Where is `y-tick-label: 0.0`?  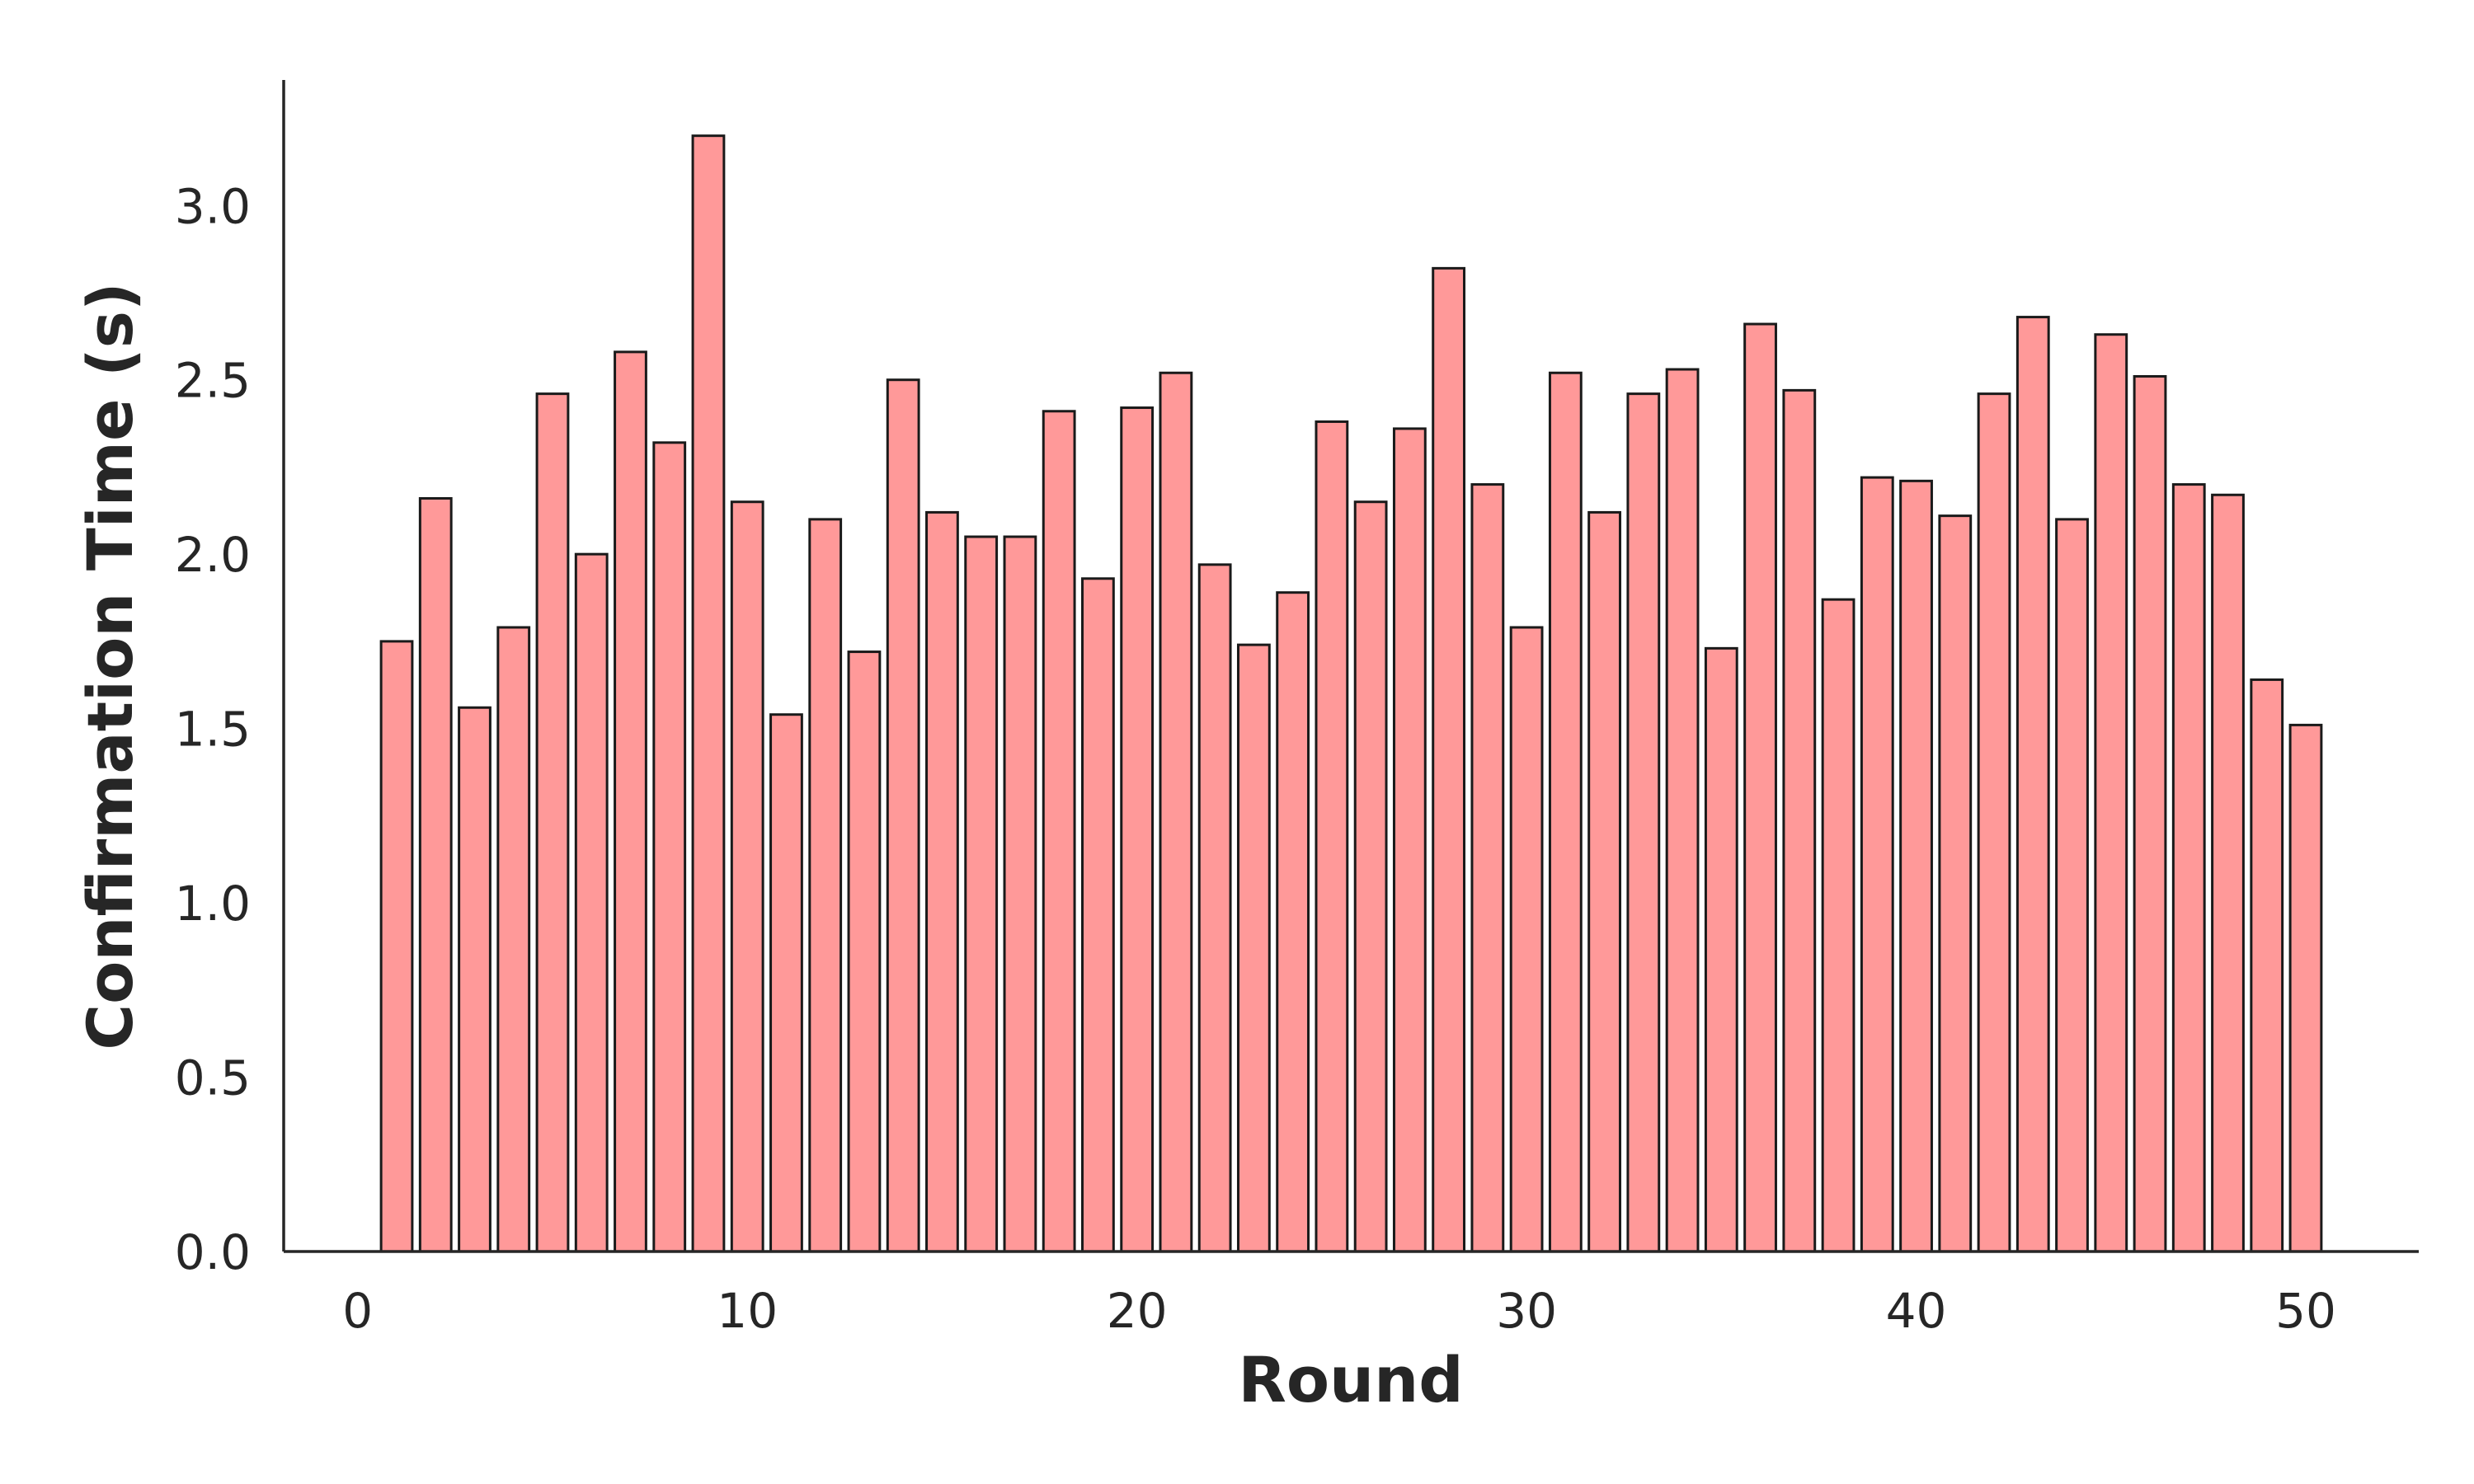
y-tick-label: 0.0 is located at coordinates (213, 1252).